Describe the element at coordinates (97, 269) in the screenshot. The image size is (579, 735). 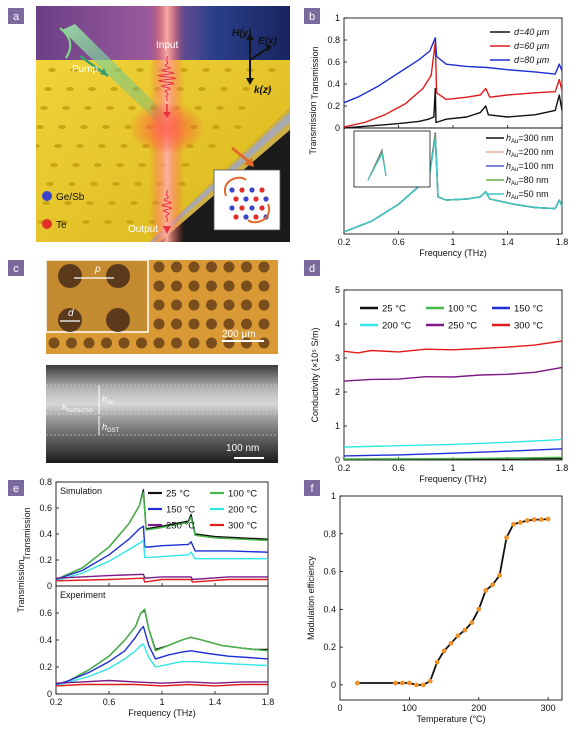
I see `period-label: p` at that location.